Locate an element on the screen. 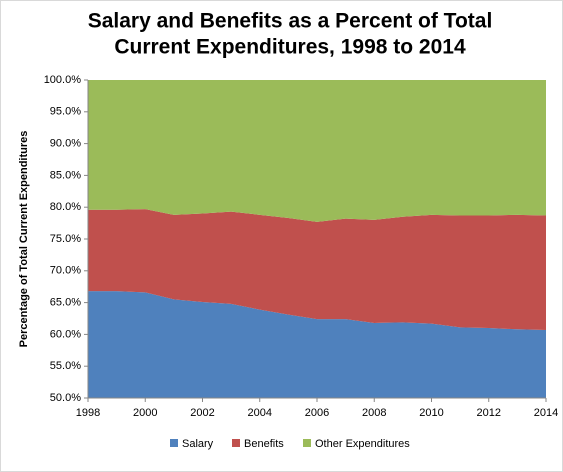 The width and height of the screenshot is (563, 472). y-tick-label: 100.0% is located at coordinates (63, 80).